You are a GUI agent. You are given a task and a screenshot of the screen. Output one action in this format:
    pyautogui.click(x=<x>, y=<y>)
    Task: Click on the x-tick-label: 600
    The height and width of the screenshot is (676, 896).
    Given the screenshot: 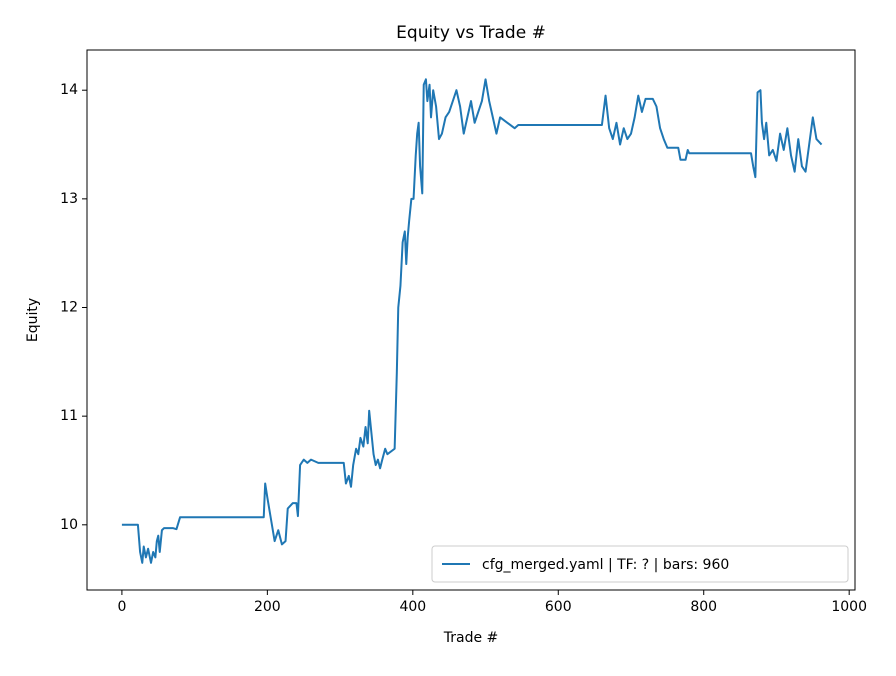 What is the action you would take?
    pyautogui.click(x=558, y=607)
    